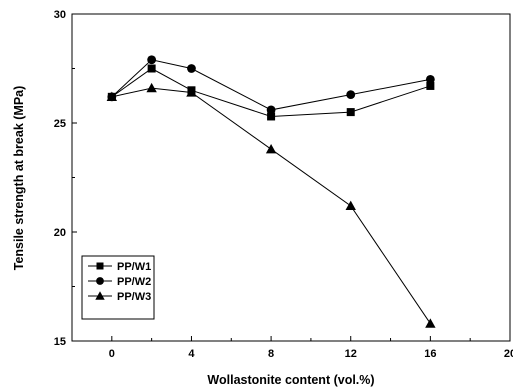  What do you see at coordinates (134, 282) in the screenshot?
I see `legend-label-pp-w2: PP/W2` at bounding box center [134, 282].